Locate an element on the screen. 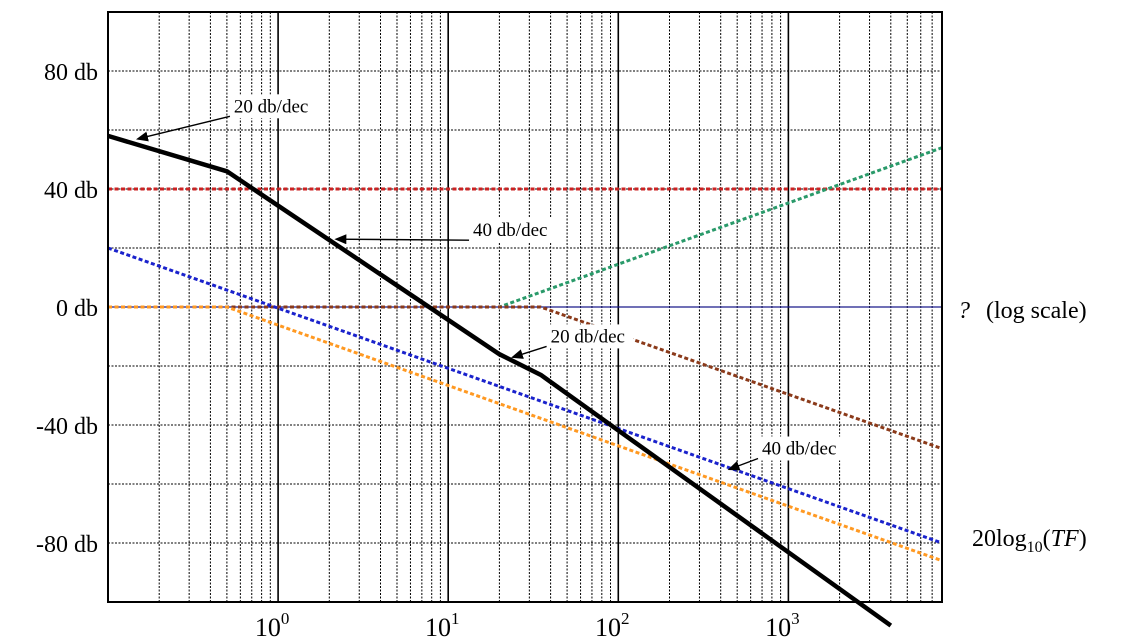 The image size is (1138, 640). x-tick-label: 10³ is located at coordinates (782, 624).